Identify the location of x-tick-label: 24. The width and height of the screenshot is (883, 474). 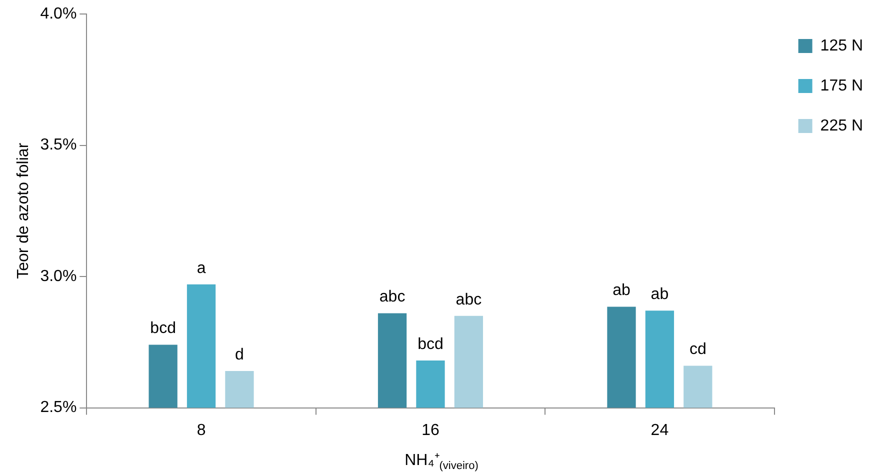
(659, 430).